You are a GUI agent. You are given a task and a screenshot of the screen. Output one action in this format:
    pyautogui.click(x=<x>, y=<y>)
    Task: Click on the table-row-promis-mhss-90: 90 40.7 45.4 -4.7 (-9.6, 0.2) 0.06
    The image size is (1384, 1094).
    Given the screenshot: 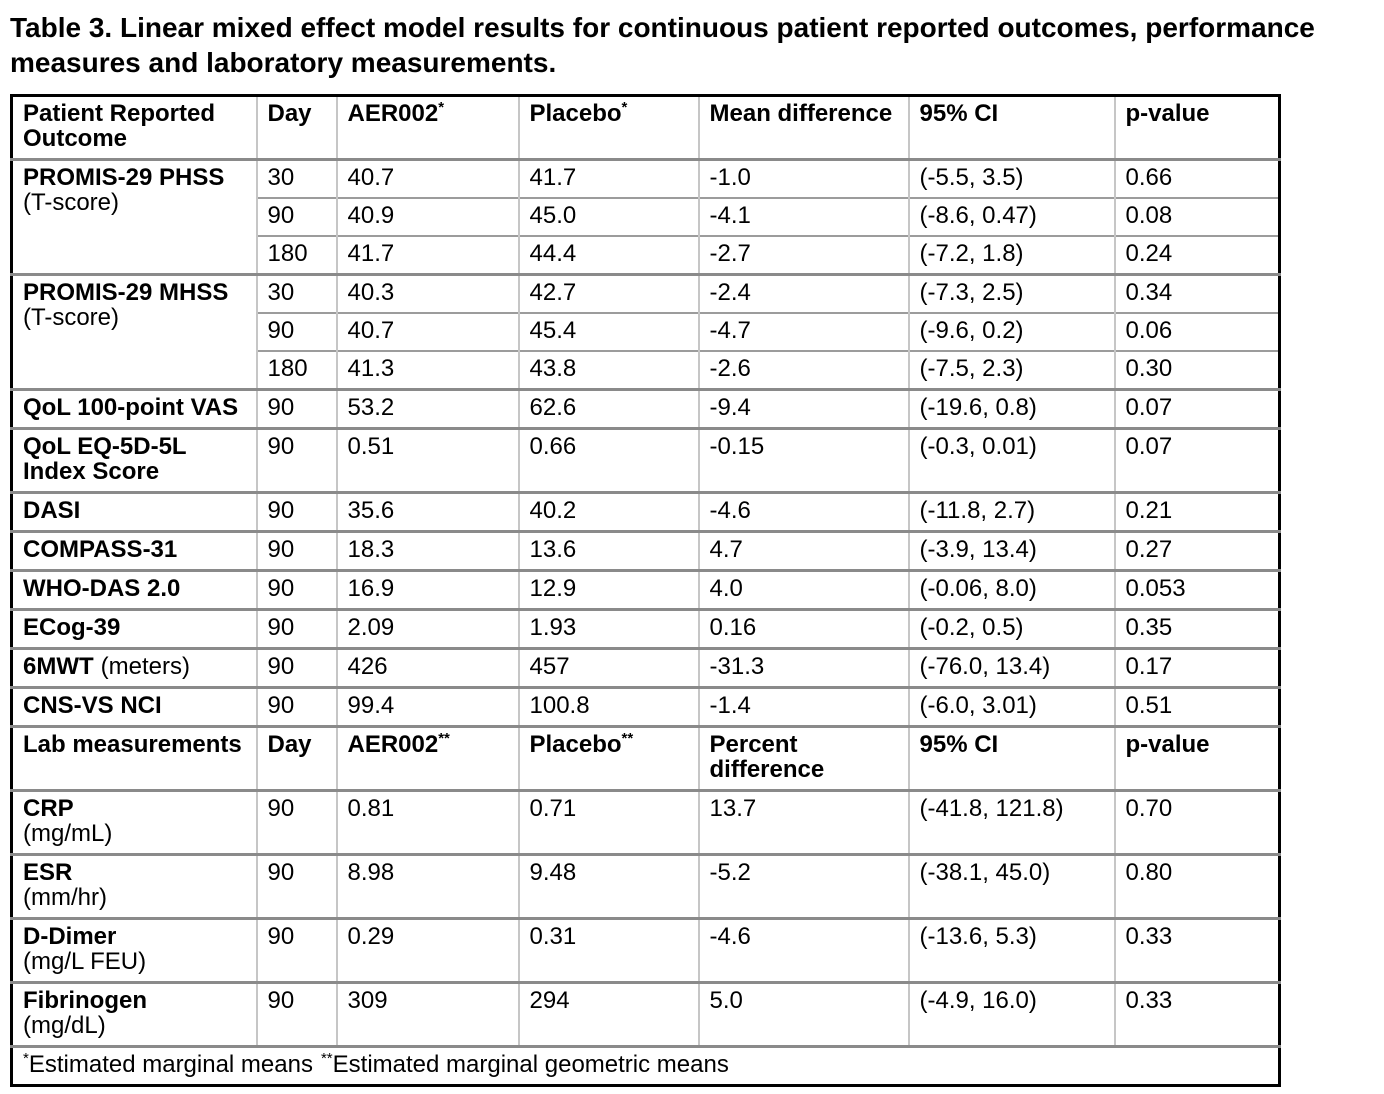 What is the action you would take?
    pyautogui.click(x=646, y=331)
    